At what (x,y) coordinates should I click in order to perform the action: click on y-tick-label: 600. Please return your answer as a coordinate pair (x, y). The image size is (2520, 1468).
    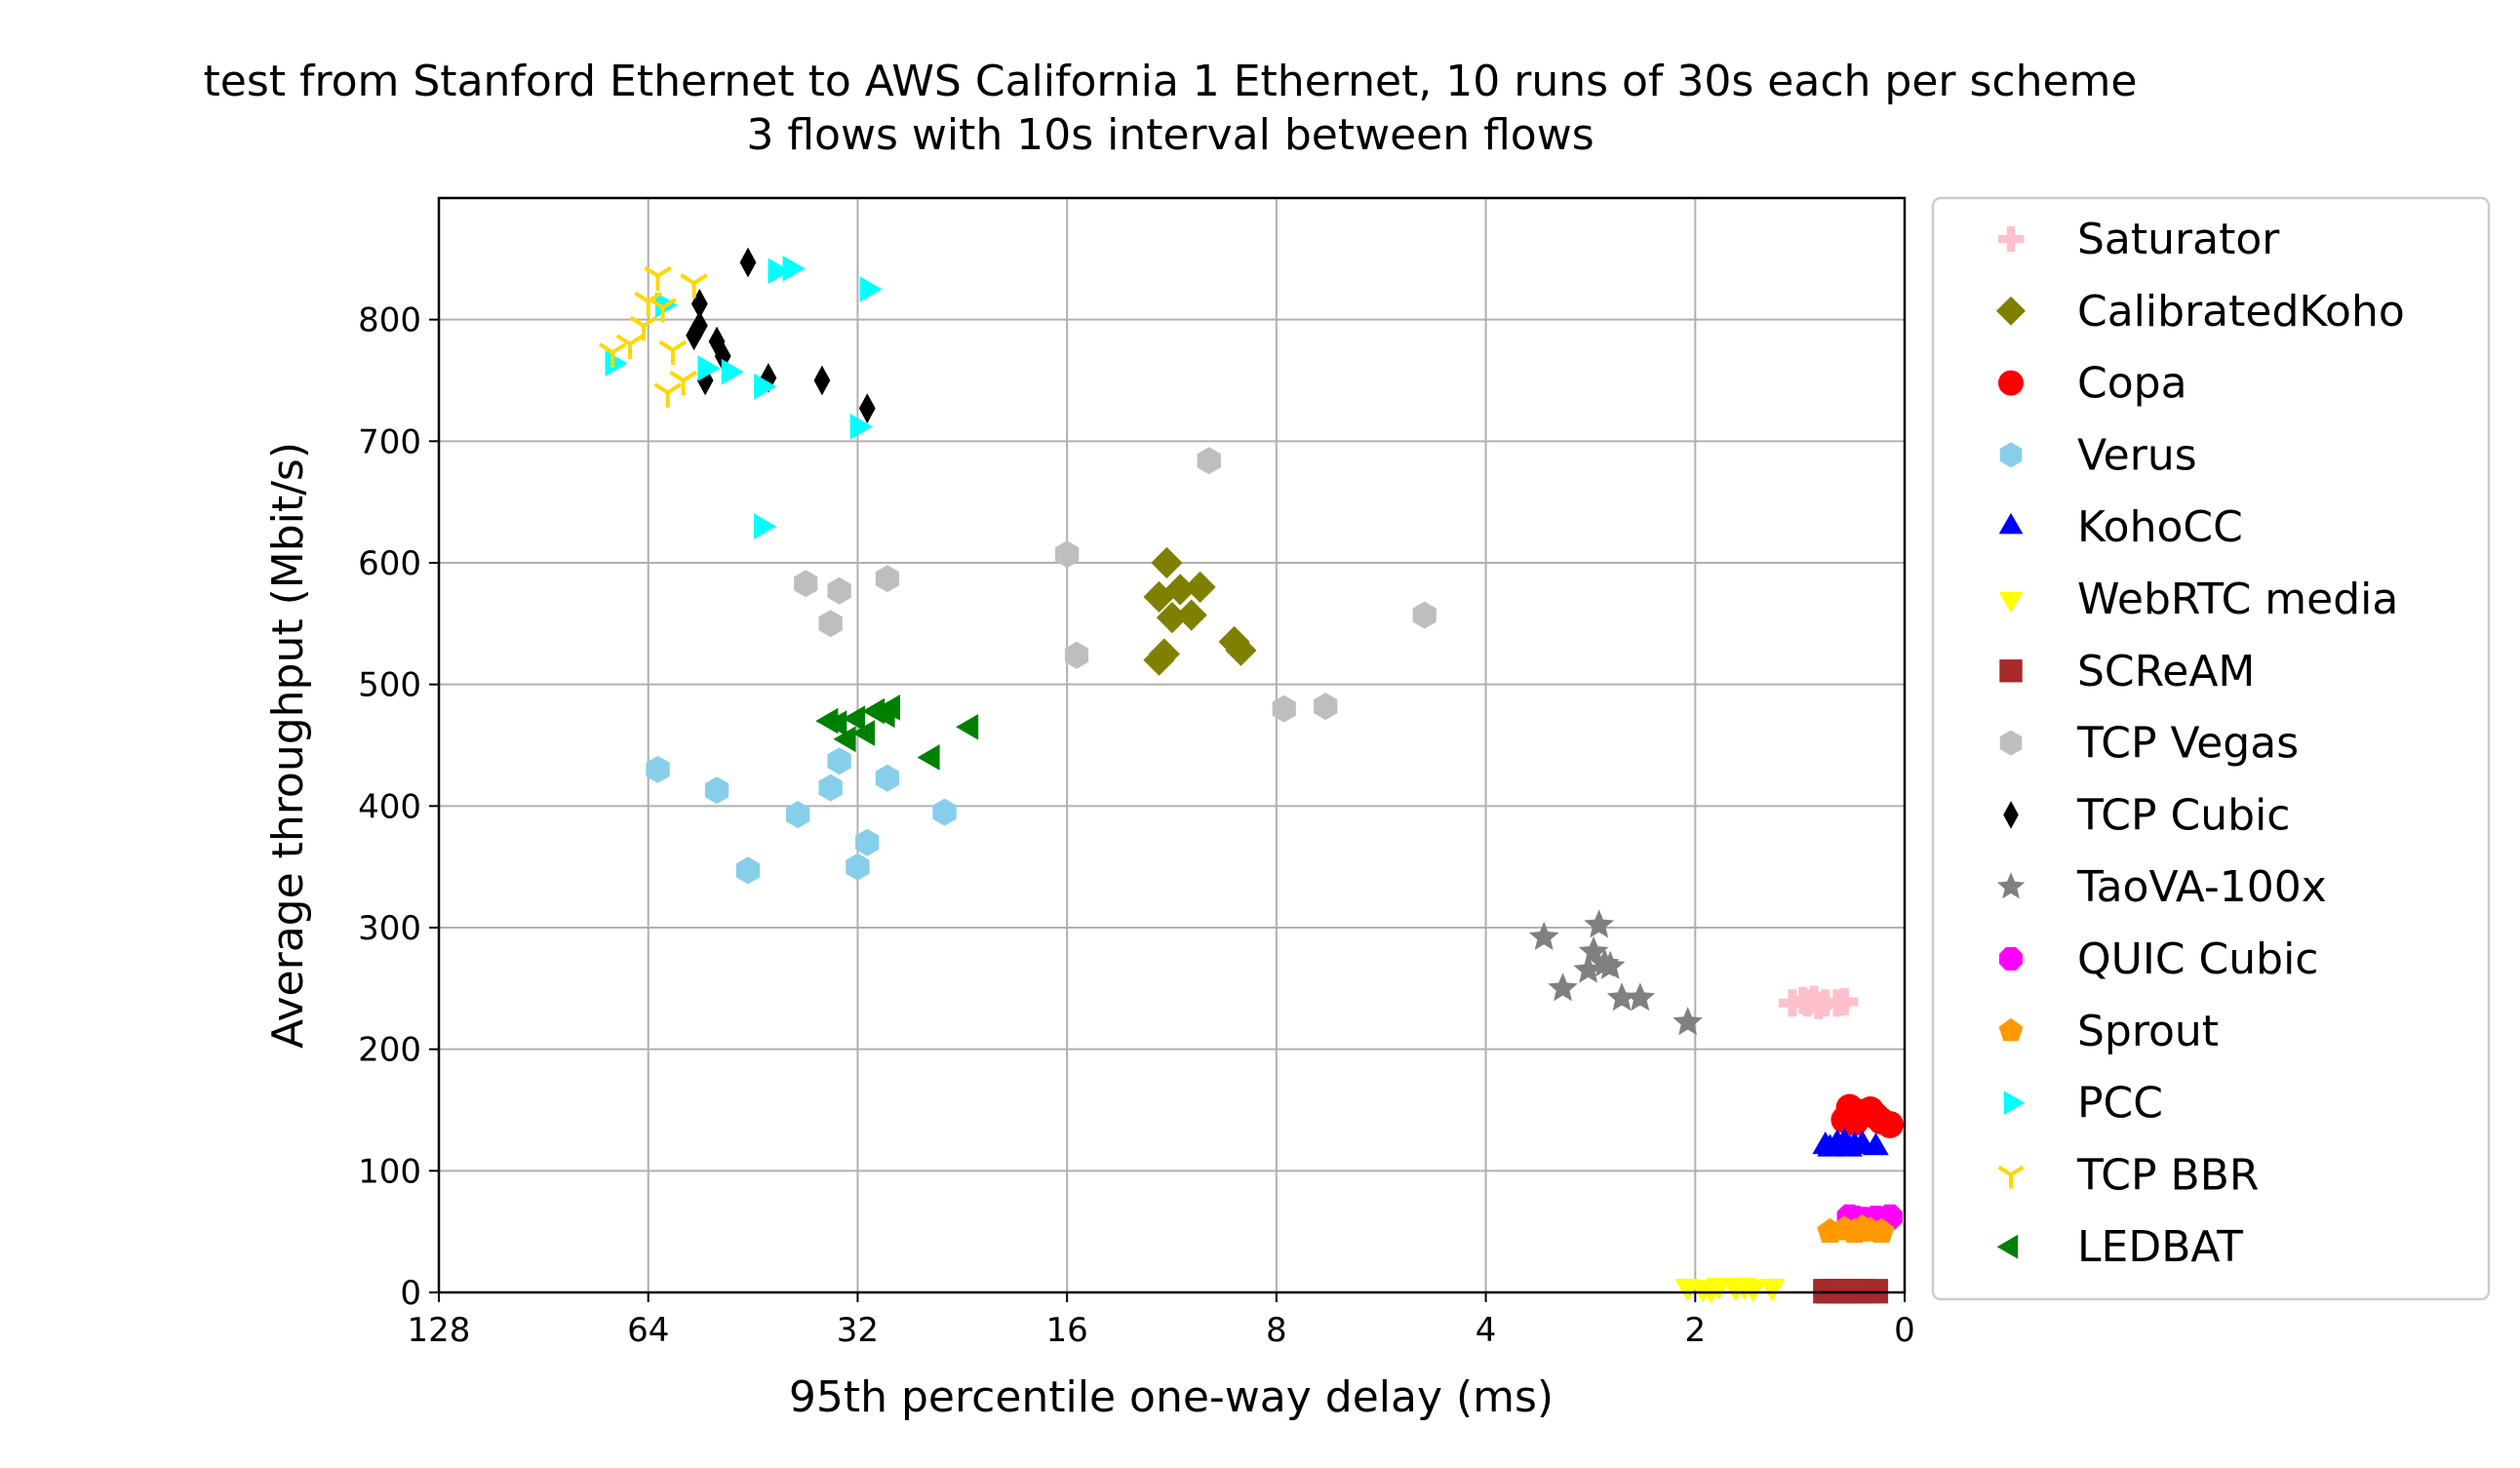
    Looking at the image, I should click on (389, 563).